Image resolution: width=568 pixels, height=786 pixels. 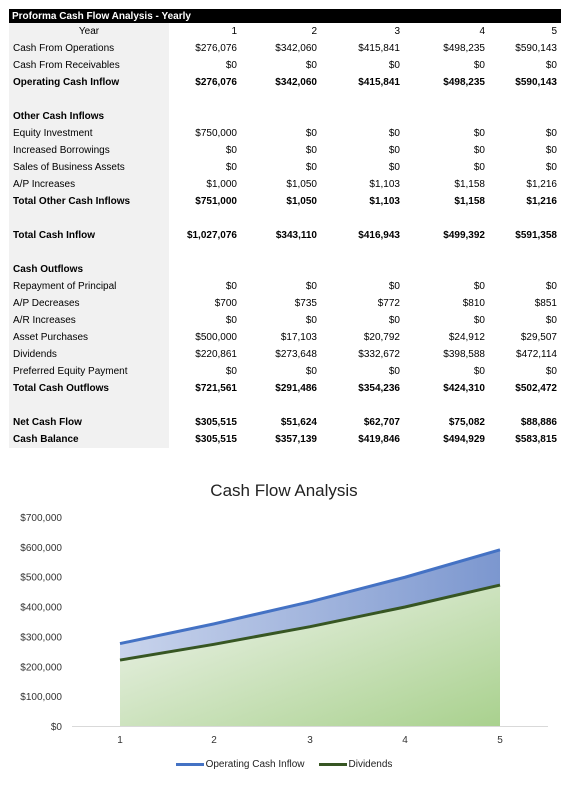 What do you see at coordinates (310, 740) in the screenshot?
I see `x-tick-label: 3` at bounding box center [310, 740].